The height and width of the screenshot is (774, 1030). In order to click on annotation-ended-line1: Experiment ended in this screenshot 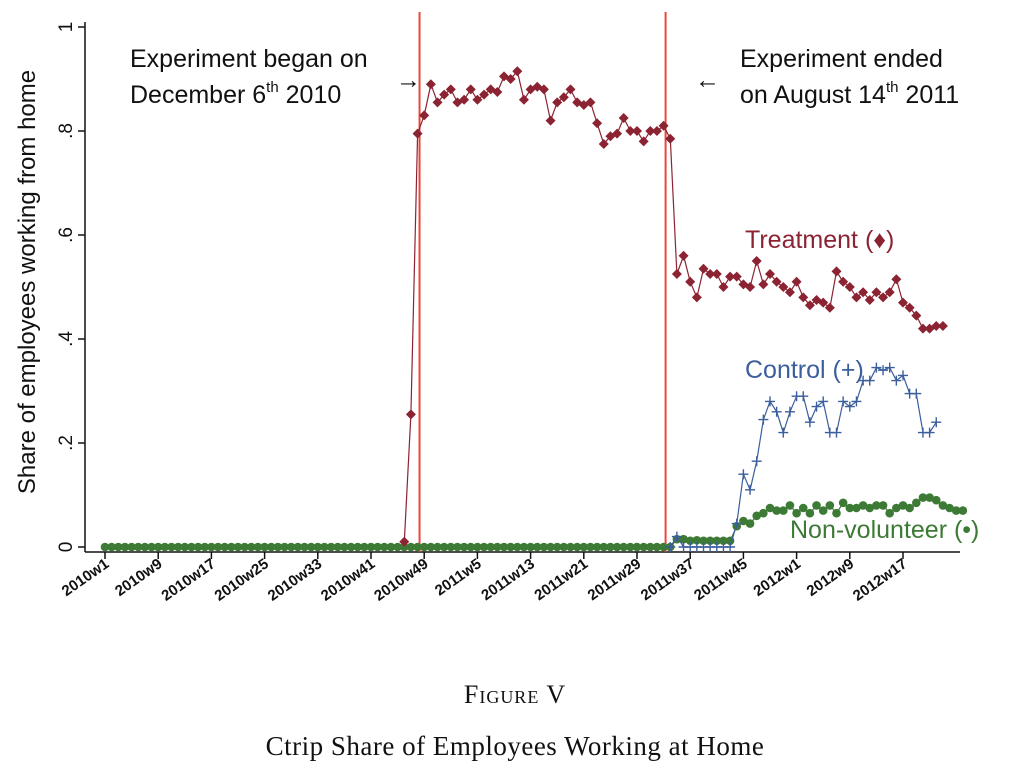, I will do `click(841, 59)`.